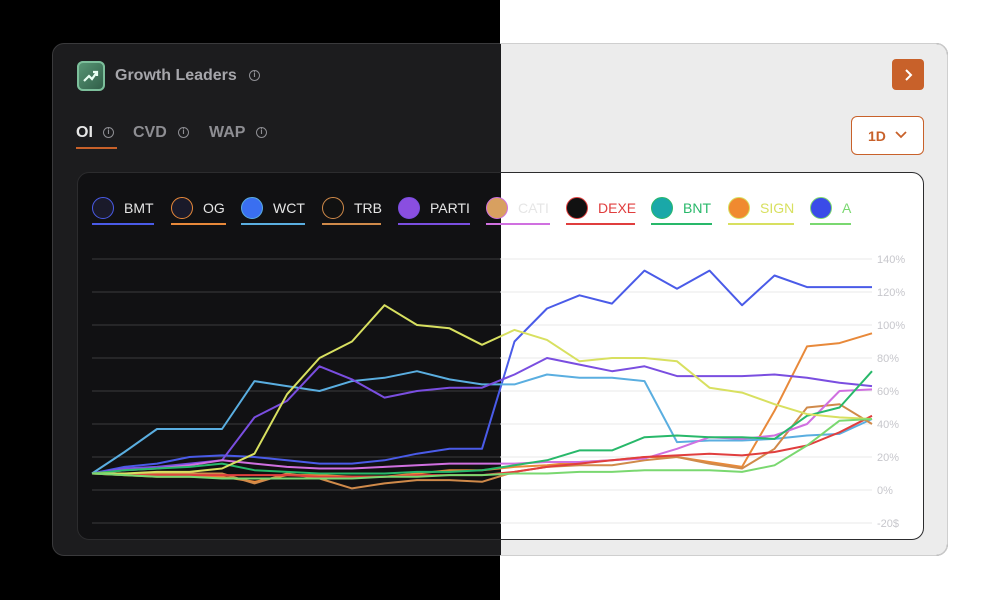  I want to click on y-tick-label: 20%, so click(888, 458).